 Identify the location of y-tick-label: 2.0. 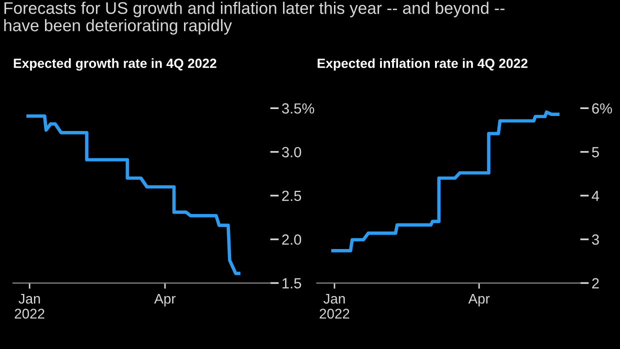
(292, 239).